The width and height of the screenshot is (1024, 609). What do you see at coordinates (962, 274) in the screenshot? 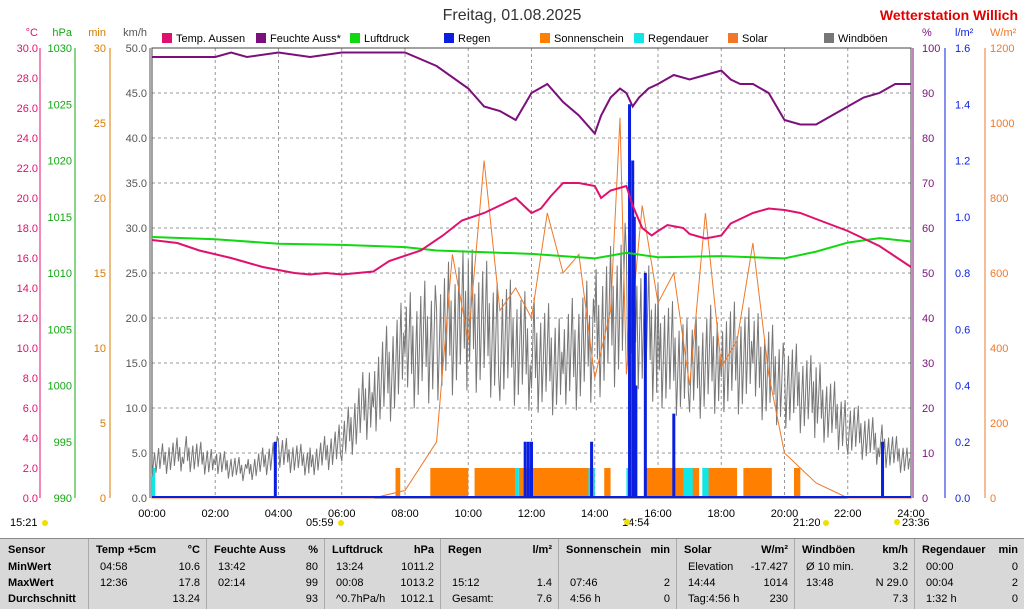
I see `rain-axis-tick: 0.8` at bounding box center [962, 274].